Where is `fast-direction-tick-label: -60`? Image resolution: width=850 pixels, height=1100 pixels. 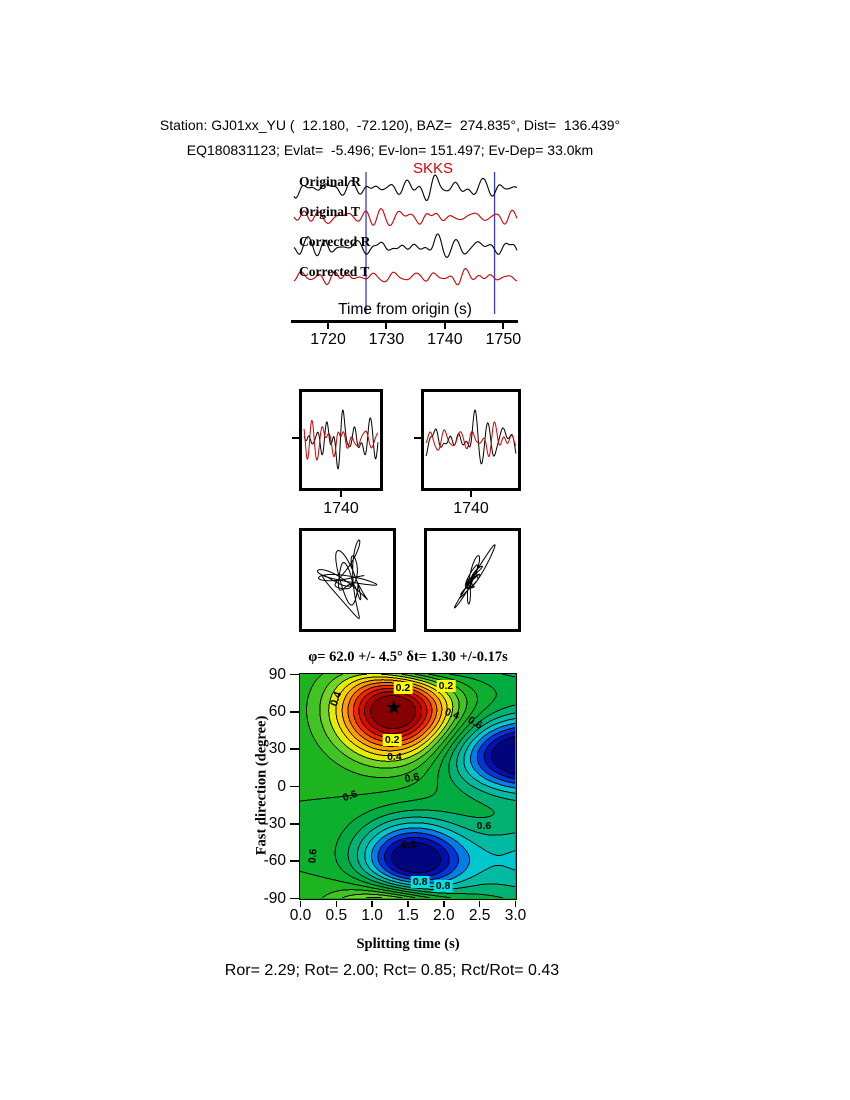 fast-direction-tick-label: -60 is located at coordinates (274, 861).